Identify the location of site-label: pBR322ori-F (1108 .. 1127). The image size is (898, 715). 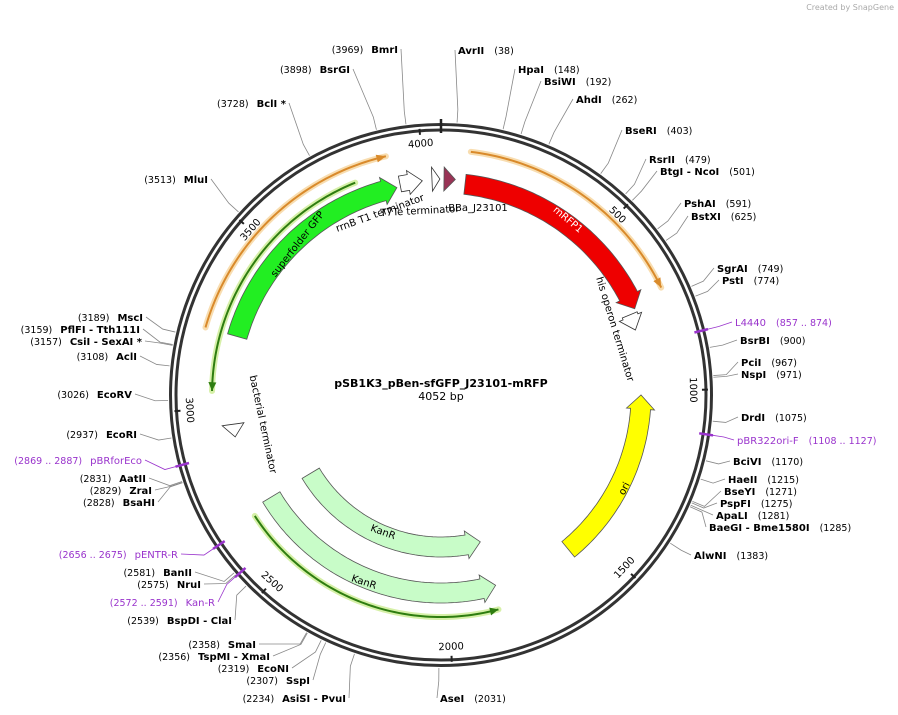
(806, 441).